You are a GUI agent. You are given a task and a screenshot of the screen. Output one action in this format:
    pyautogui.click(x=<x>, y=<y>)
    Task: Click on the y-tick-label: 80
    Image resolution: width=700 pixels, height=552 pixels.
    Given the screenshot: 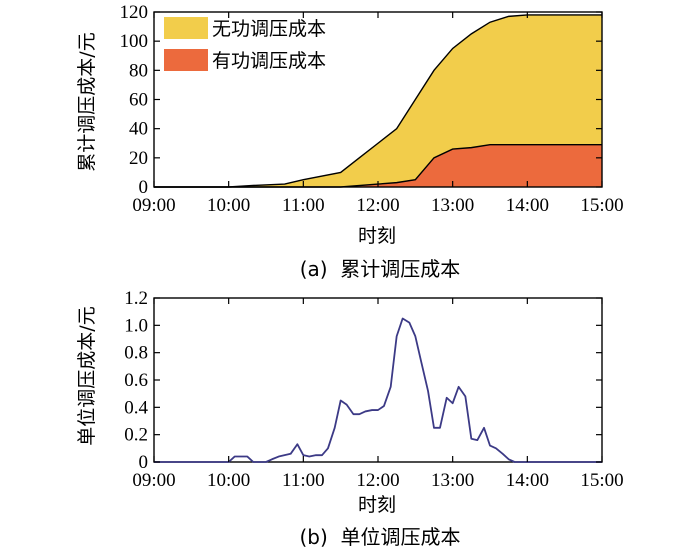 What is the action you would take?
    pyautogui.click(x=138, y=70)
    